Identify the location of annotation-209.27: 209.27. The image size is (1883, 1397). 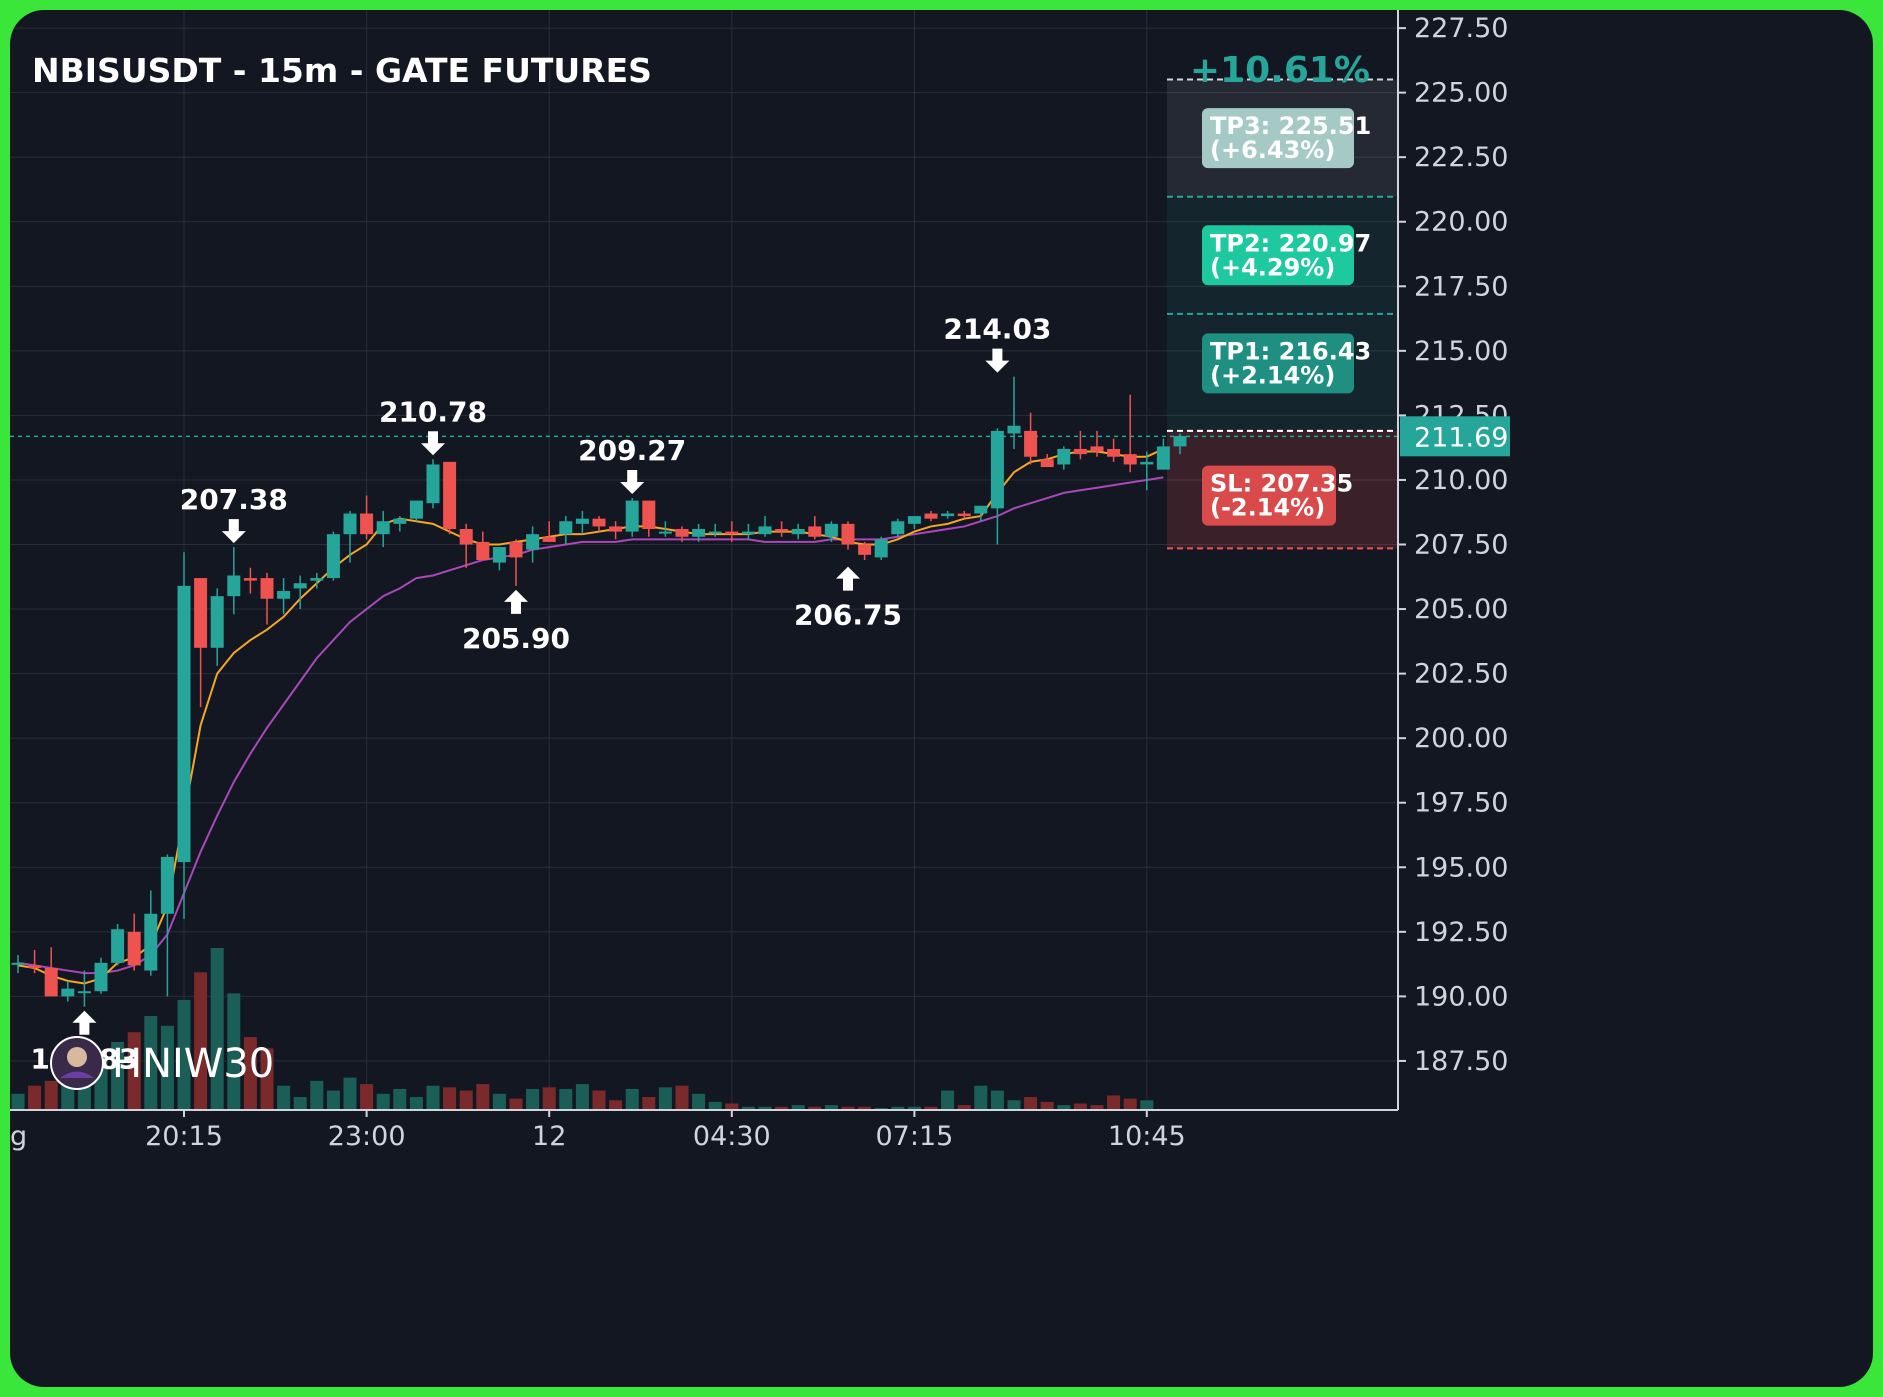
(632, 464).